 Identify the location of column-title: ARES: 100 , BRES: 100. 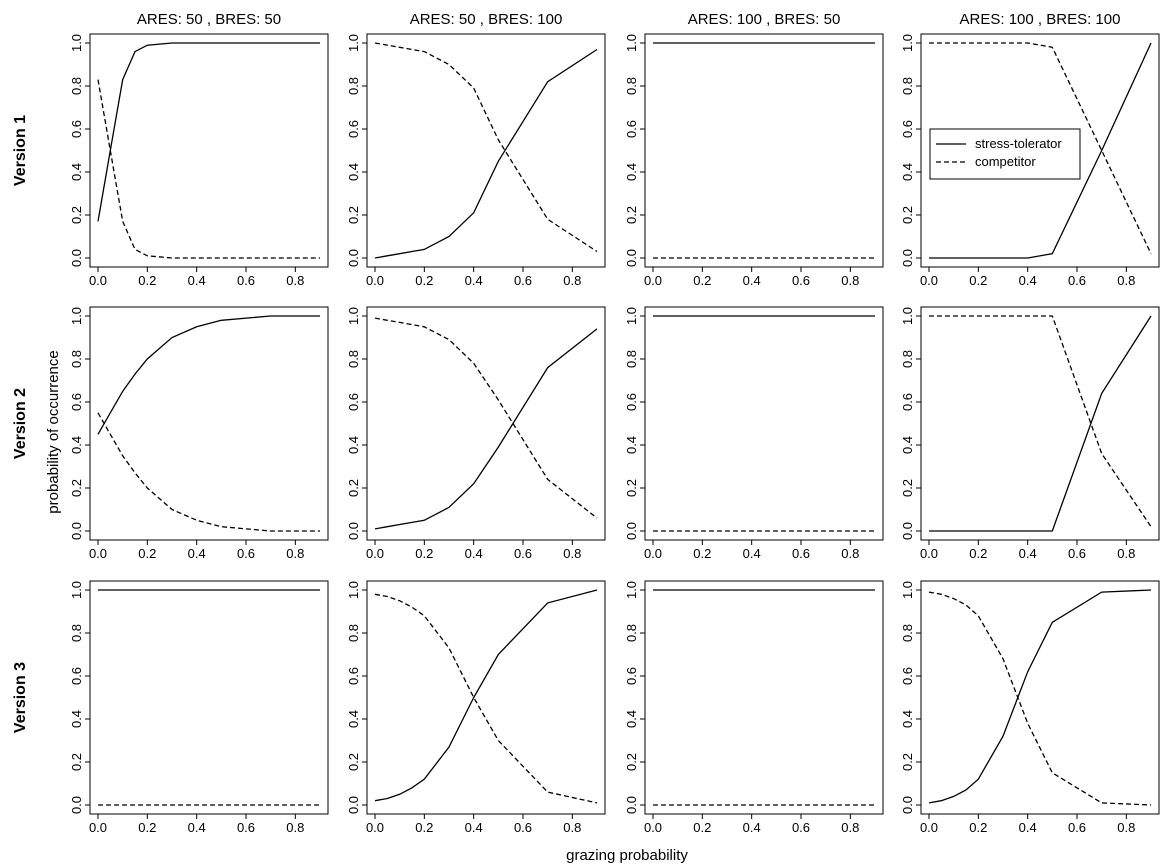
(1040, 19).